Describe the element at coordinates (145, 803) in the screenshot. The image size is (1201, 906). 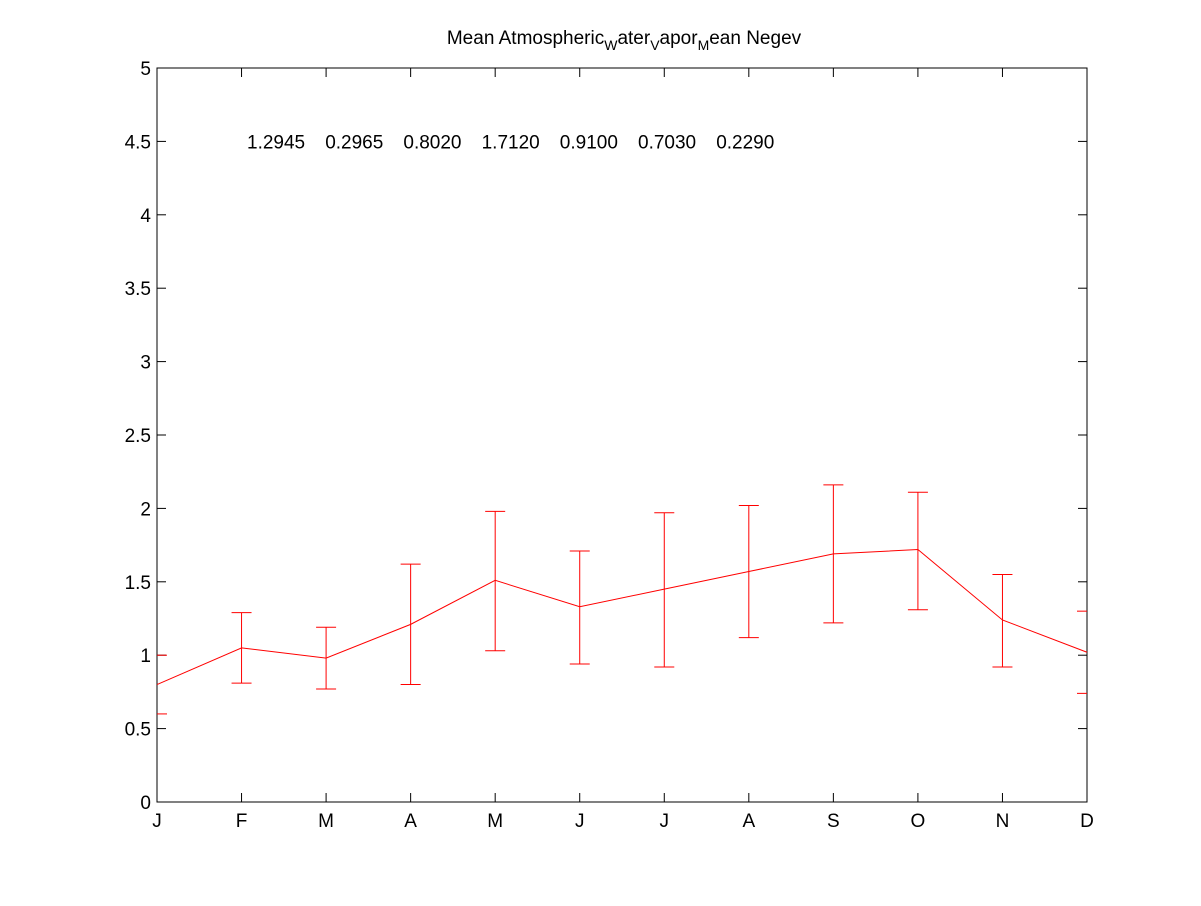
I see `y-tick-label: 0` at that location.